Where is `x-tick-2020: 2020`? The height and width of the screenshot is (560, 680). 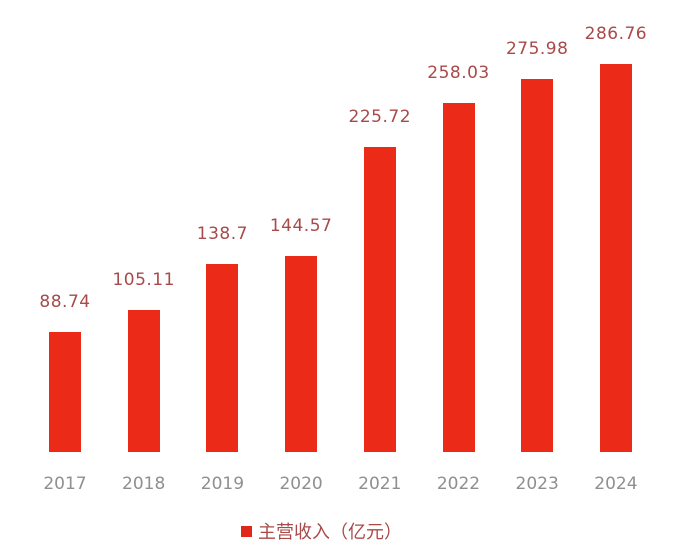 x-tick-2020: 2020 is located at coordinates (301, 484).